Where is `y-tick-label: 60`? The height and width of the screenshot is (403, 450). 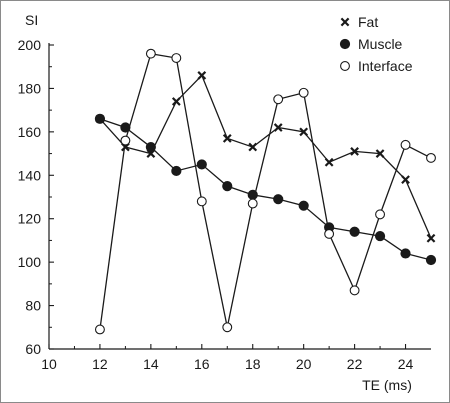
y-tick-label: 60 is located at coordinates (33, 349).